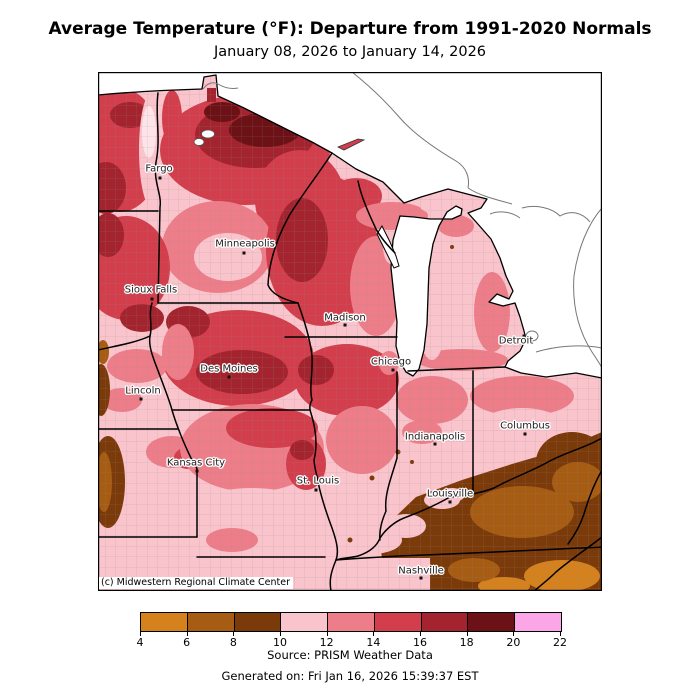 Image resolution: width=700 pixels, height=700 pixels. Describe the element at coordinates (351, 643) in the screenshot. I see `colorbar-ticks: 4 6 8 10 12 14 16 18 20 22` at that location.